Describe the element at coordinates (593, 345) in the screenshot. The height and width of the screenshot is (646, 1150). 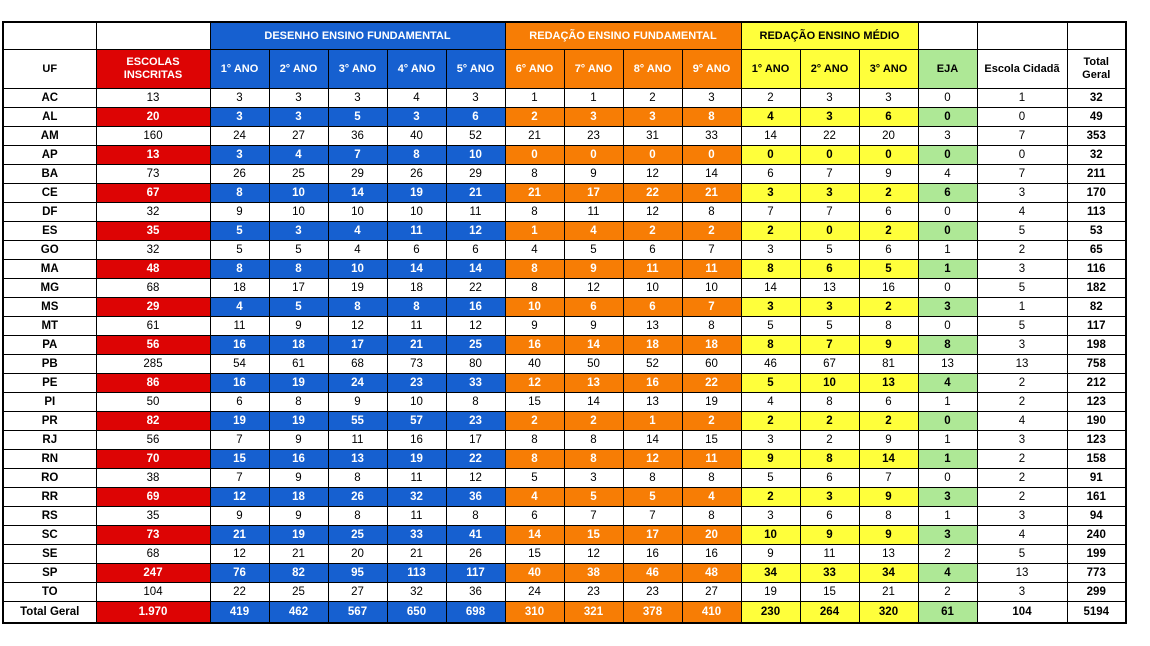
I see `redacao-fundamental-cell: 14` at that location.